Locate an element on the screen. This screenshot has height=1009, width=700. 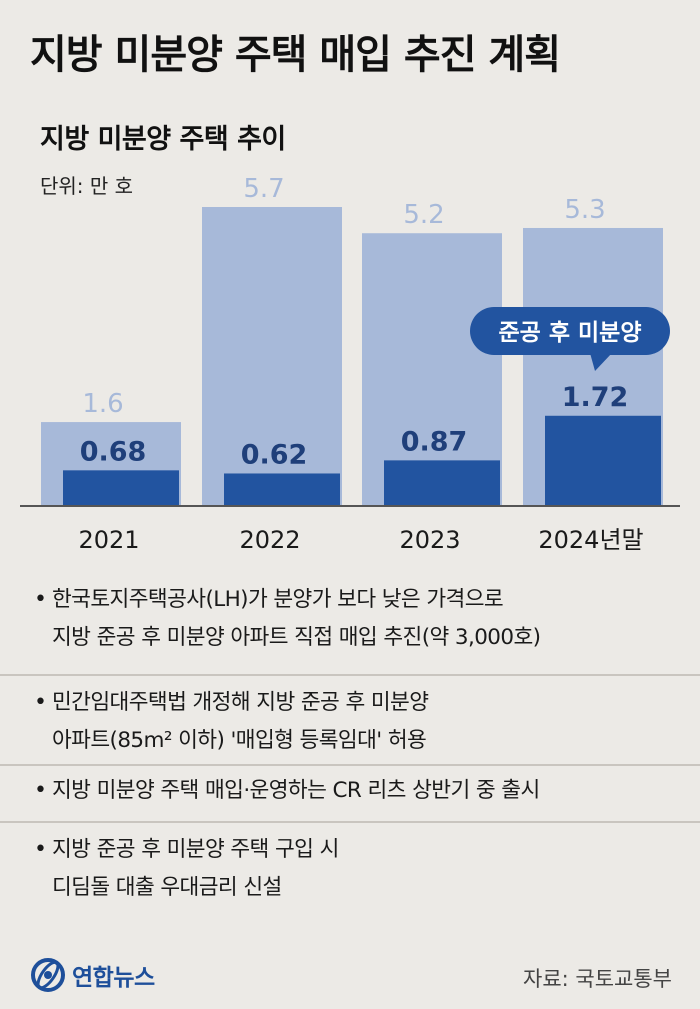
callout-text: 준공 후 미분양 is located at coordinates (570, 333).